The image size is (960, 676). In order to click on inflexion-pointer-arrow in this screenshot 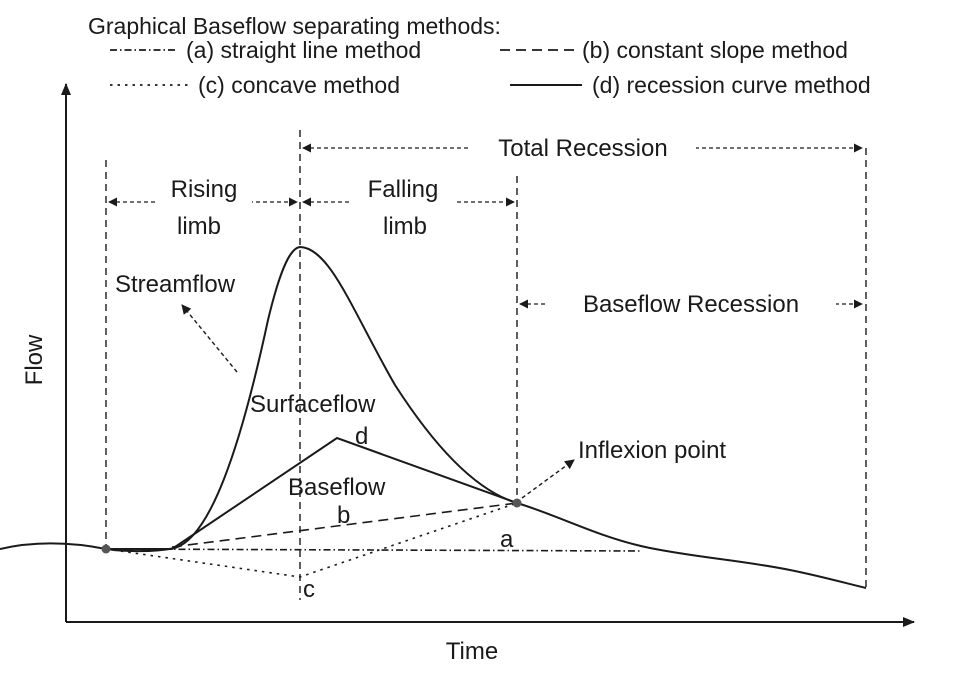, I will do `click(548, 479)`.